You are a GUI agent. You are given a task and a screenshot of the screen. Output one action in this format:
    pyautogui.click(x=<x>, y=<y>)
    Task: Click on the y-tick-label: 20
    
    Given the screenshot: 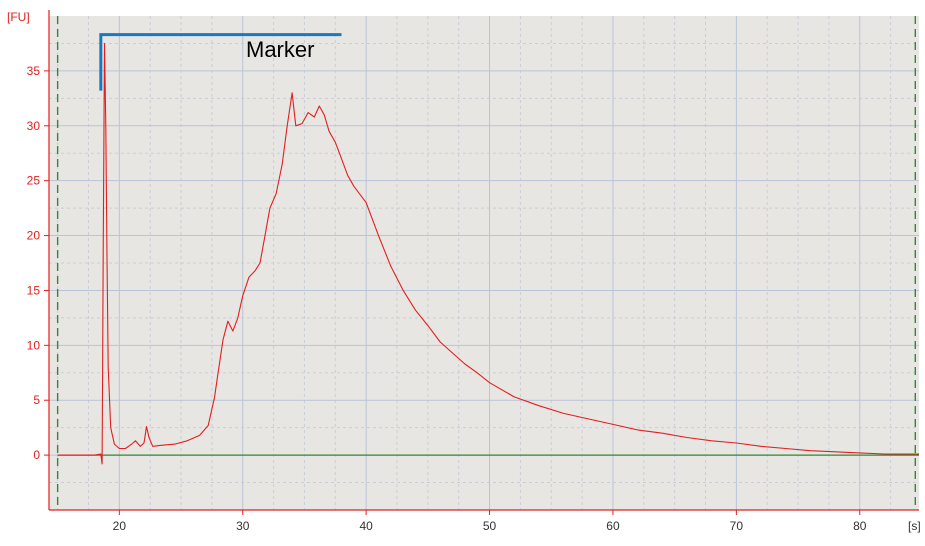 What is the action you would take?
    pyautogui.click(x=34, y=236)
    